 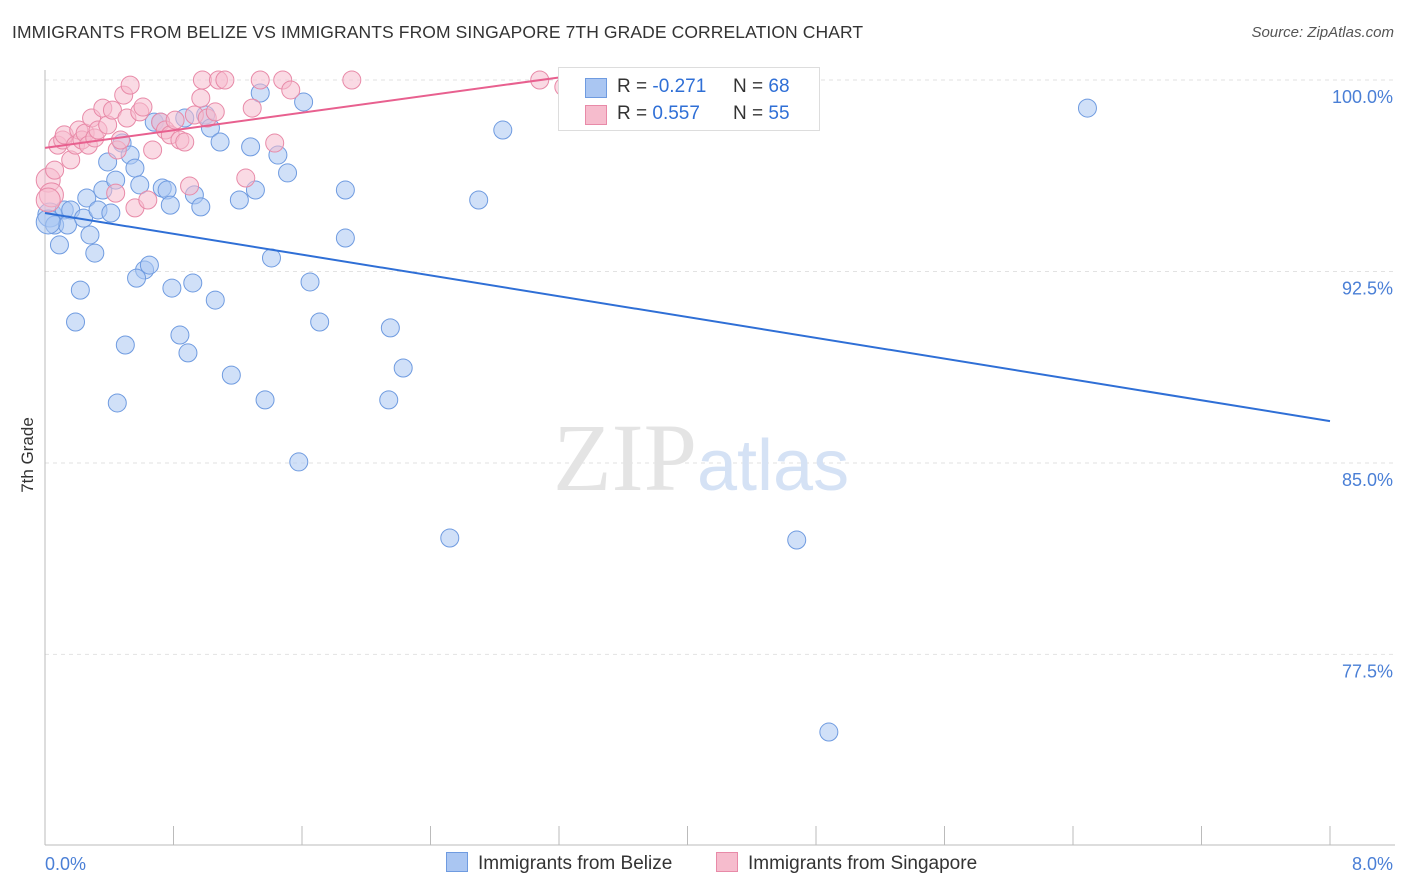 What do you see at coordinates (596, 115) in the screenshot?
I see `legend-swatch-singapore` at bounding box center [596, 115].